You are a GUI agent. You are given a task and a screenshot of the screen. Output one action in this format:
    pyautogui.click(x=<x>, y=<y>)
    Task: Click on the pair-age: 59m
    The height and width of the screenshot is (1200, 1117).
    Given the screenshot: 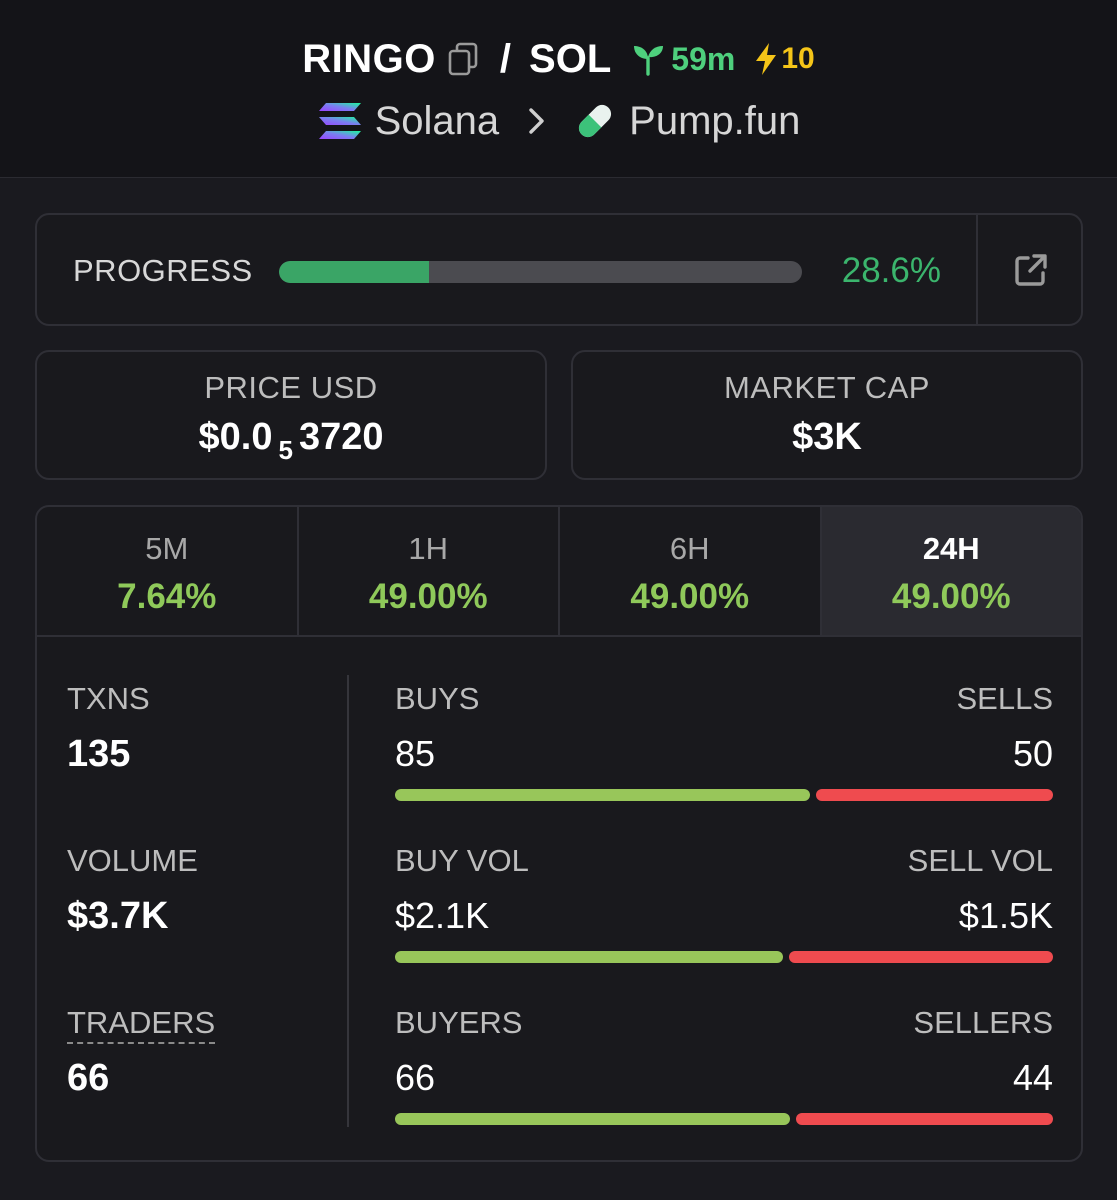 What is the action you would take?
    pyautogui.click(x=683, y=59)
    